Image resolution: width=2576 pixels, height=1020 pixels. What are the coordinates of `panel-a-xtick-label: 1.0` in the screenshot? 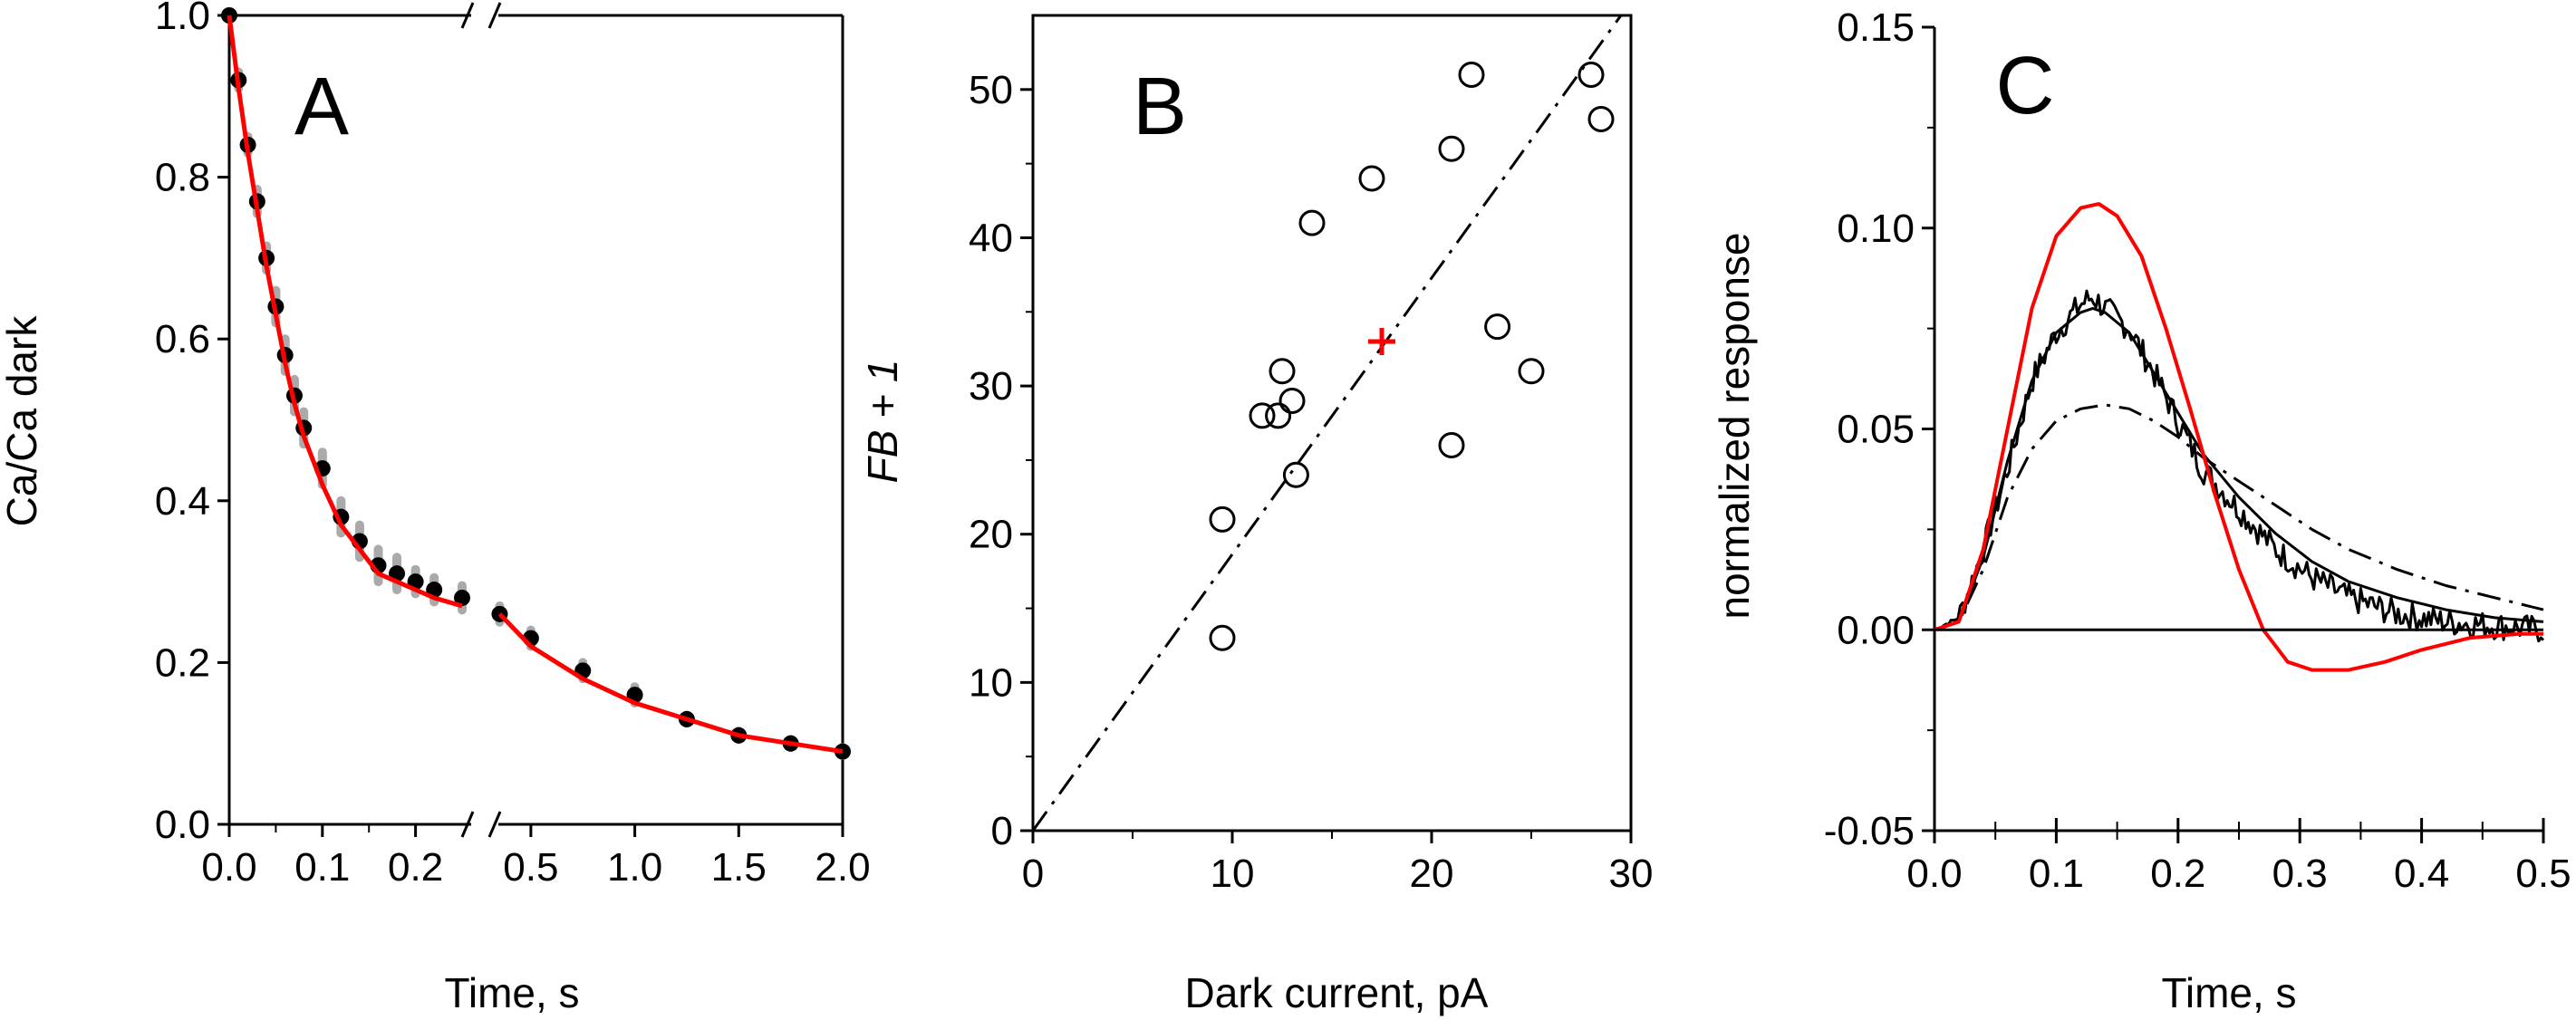 It's located at (634, 868).